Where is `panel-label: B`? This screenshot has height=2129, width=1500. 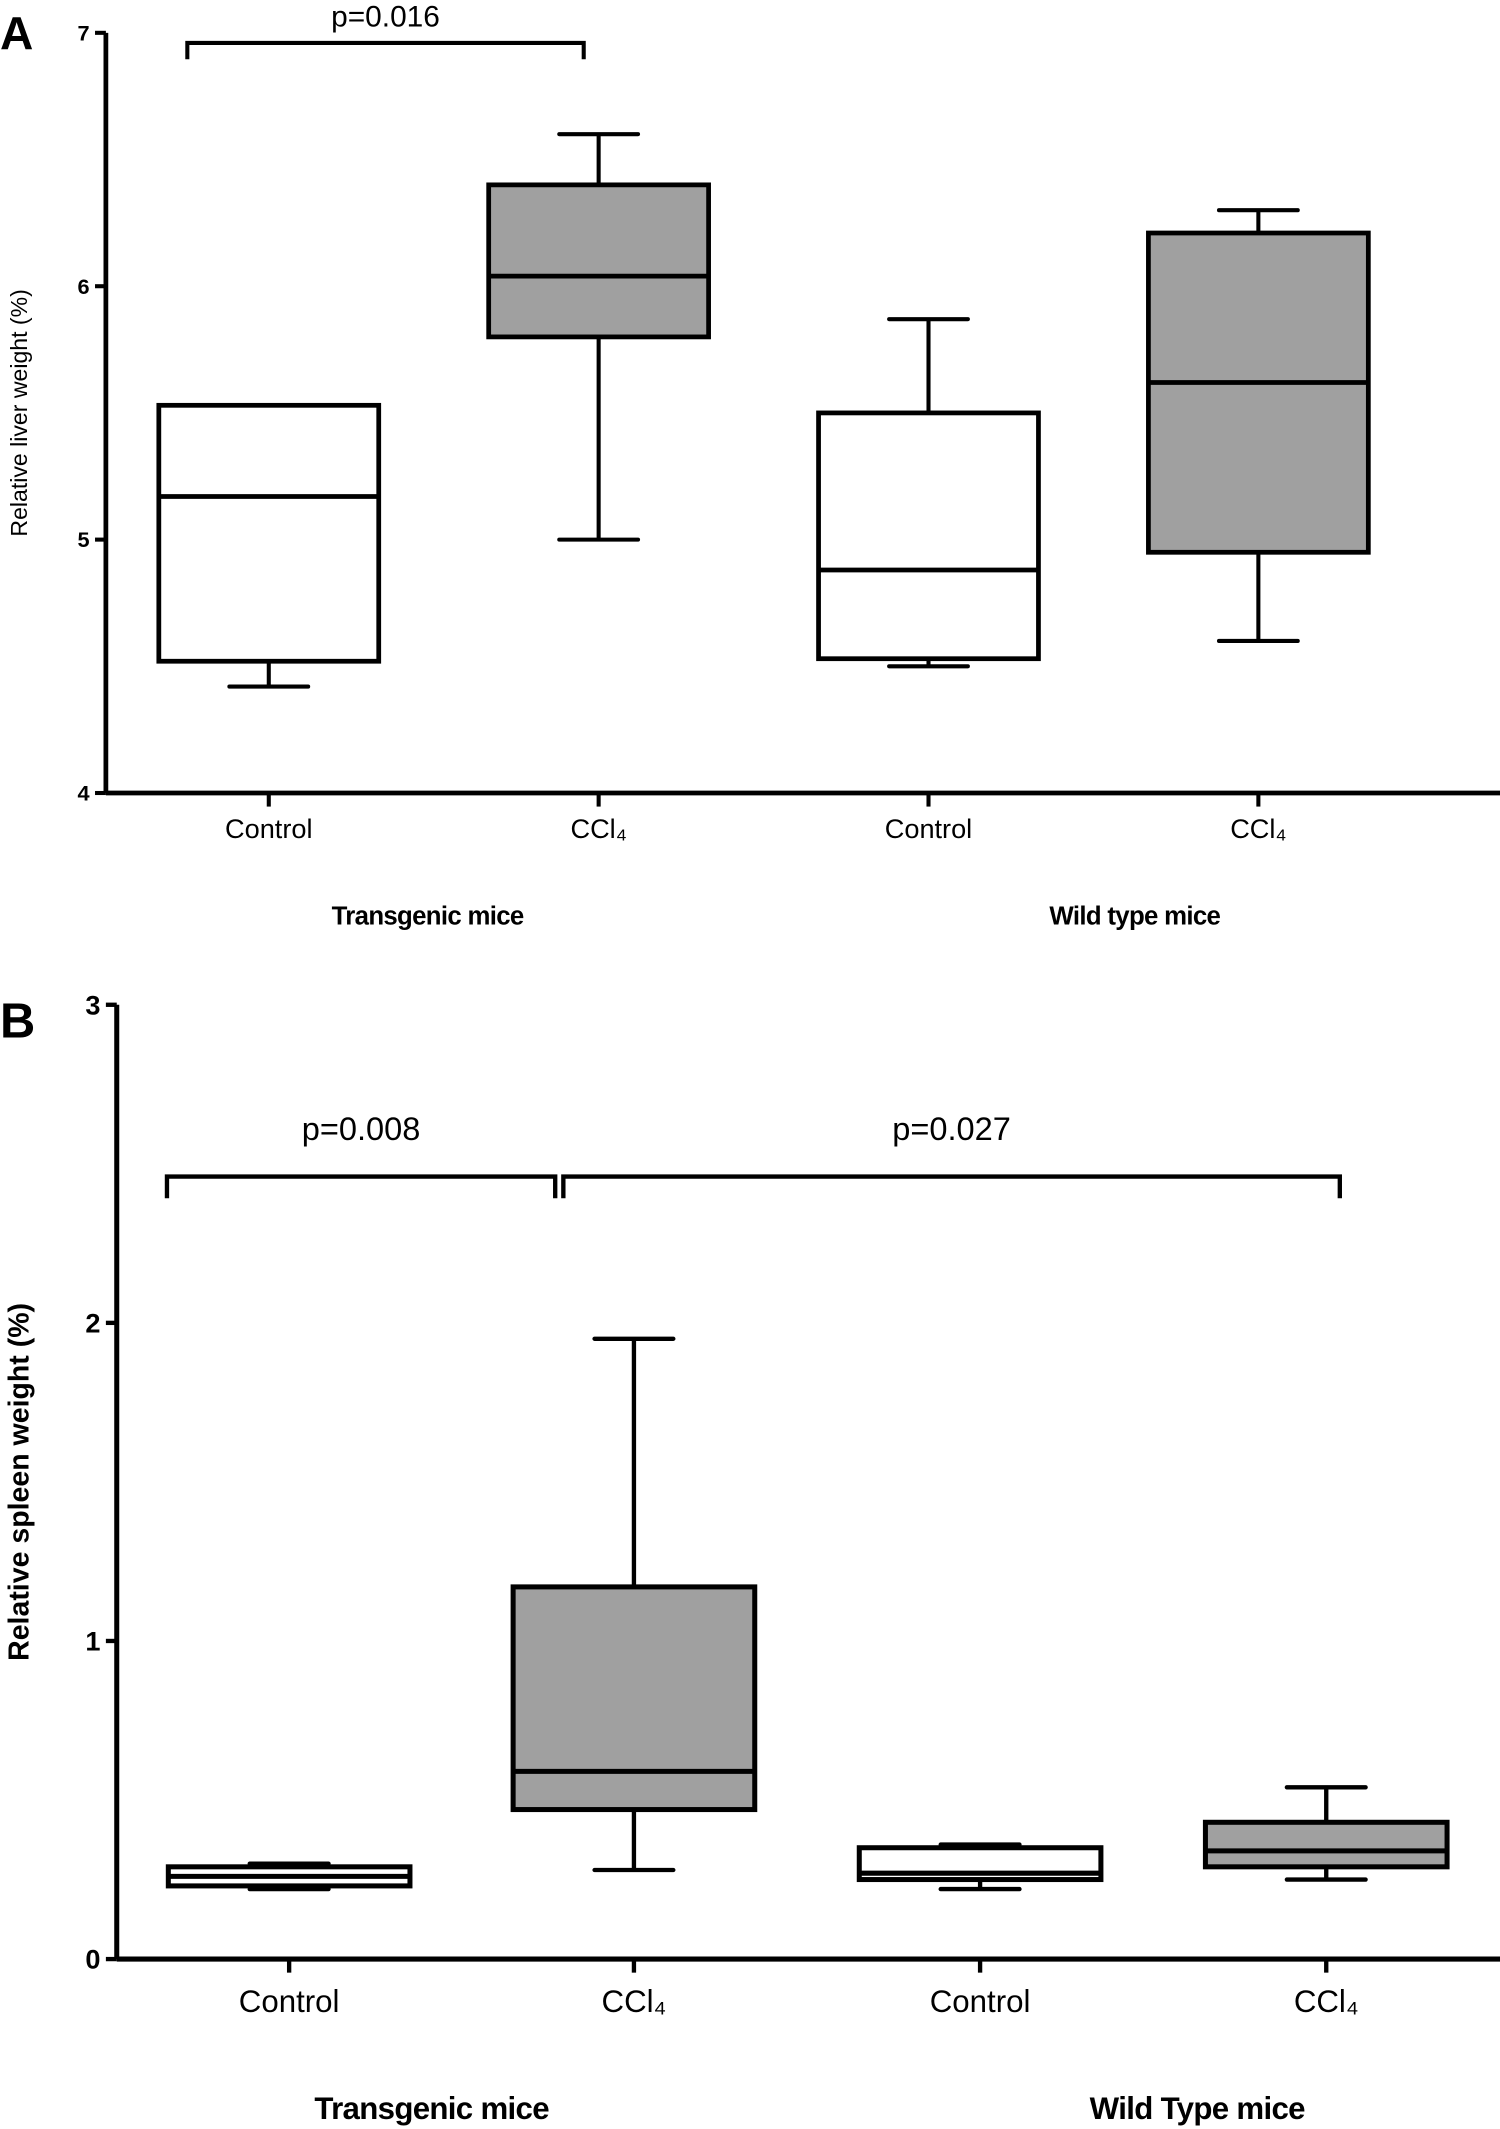 panel-label: B is located at coordinates (17, 1021).